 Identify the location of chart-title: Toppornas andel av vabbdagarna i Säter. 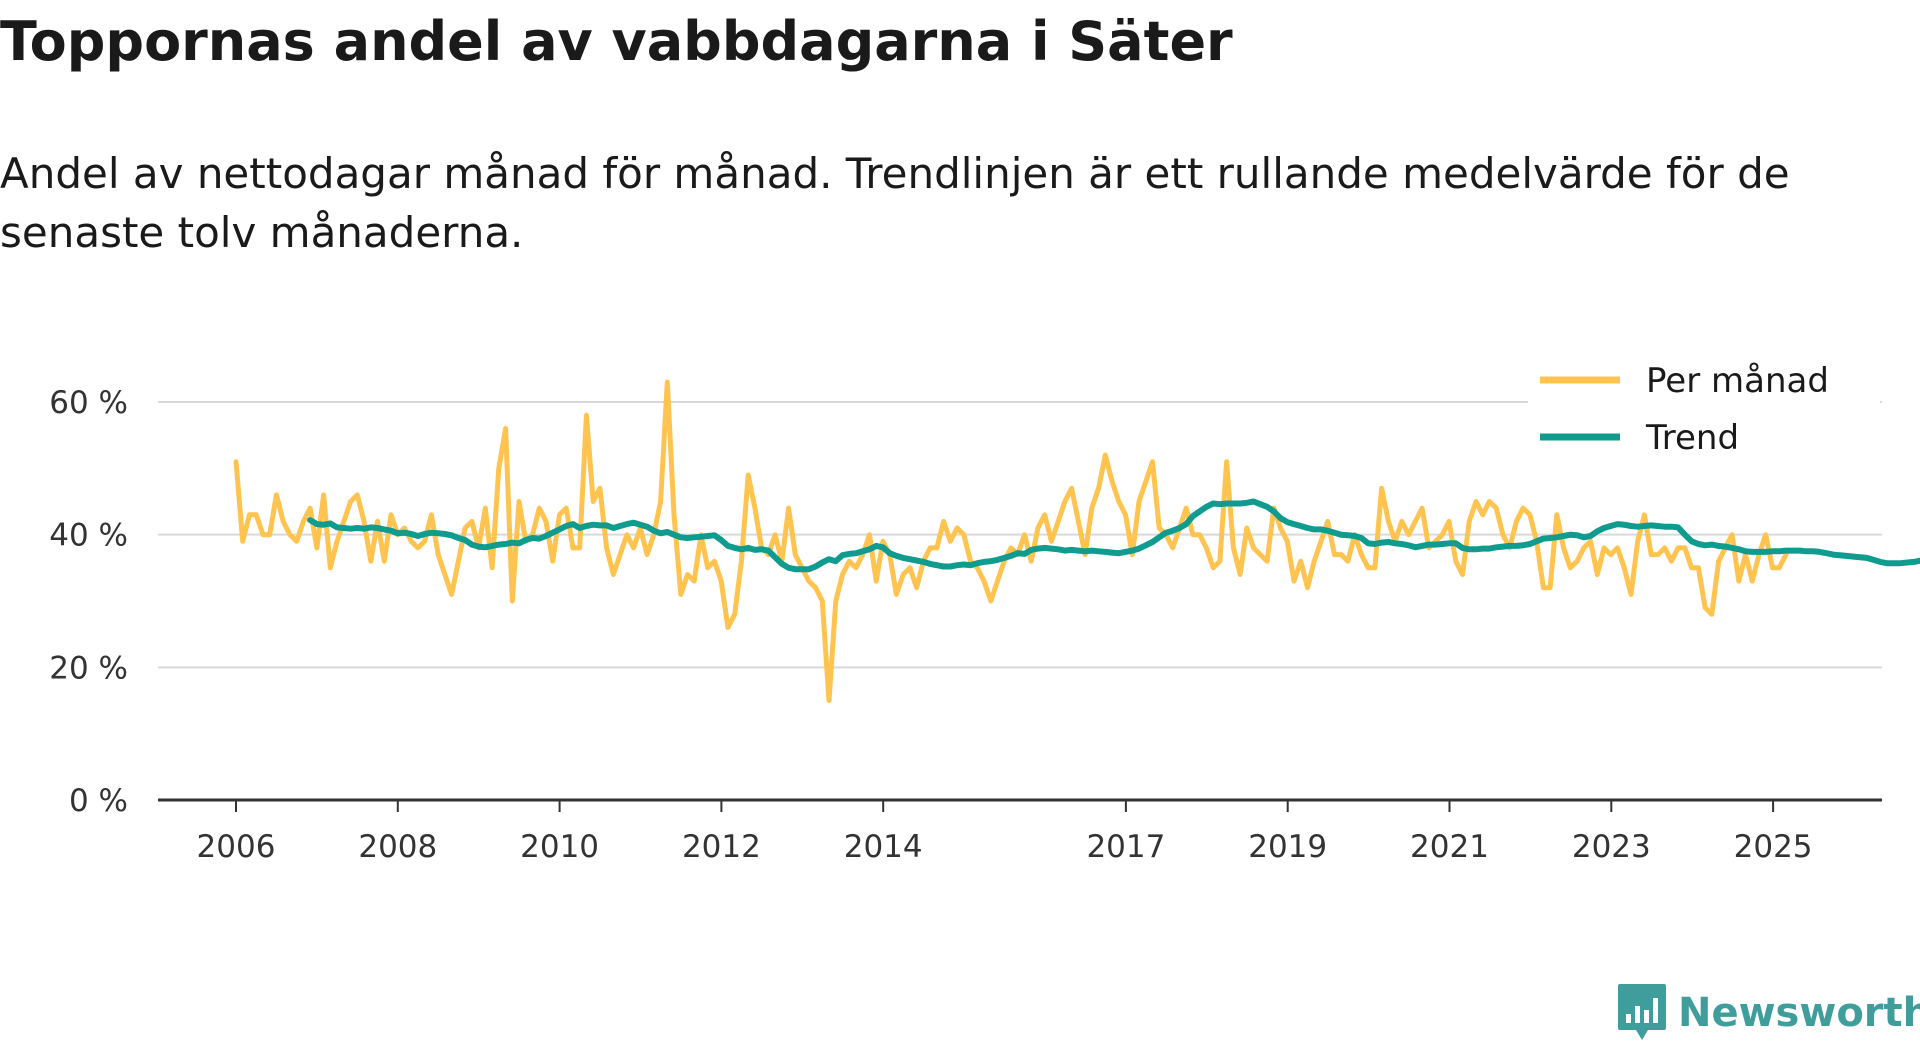
(616, 41).